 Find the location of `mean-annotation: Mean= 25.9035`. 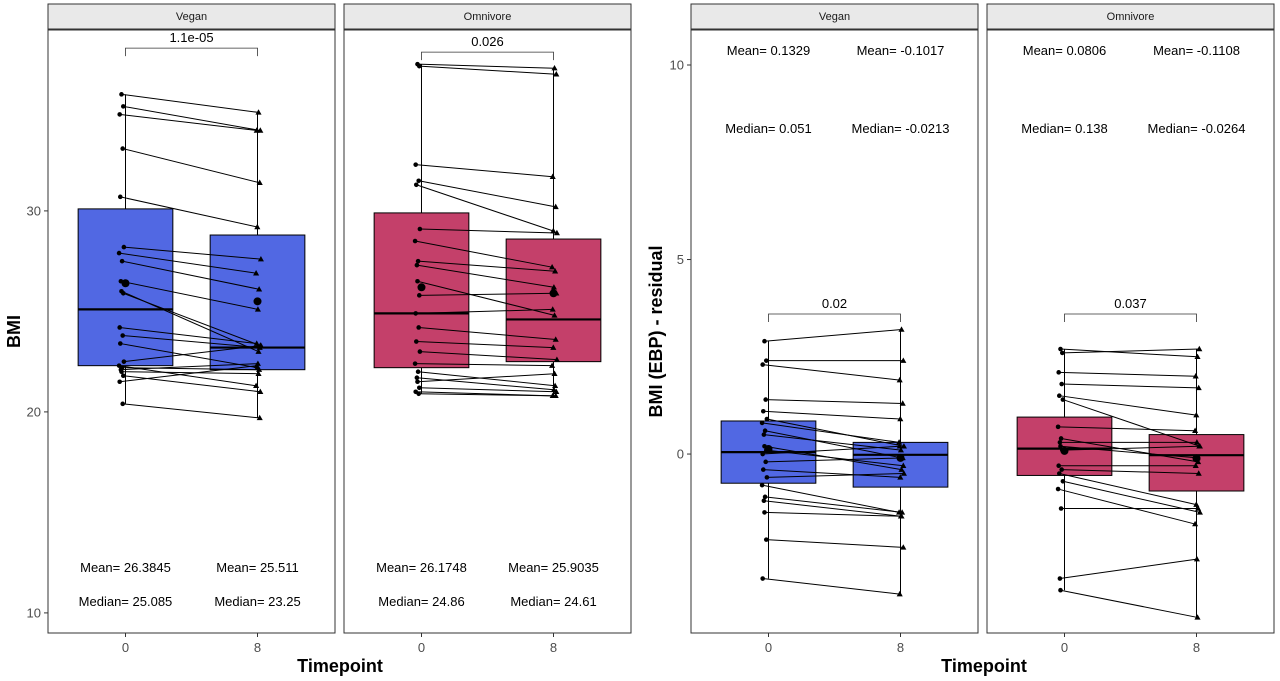

mean-annotation: Mean= 25.9035 is located at coordinates (553, 567).